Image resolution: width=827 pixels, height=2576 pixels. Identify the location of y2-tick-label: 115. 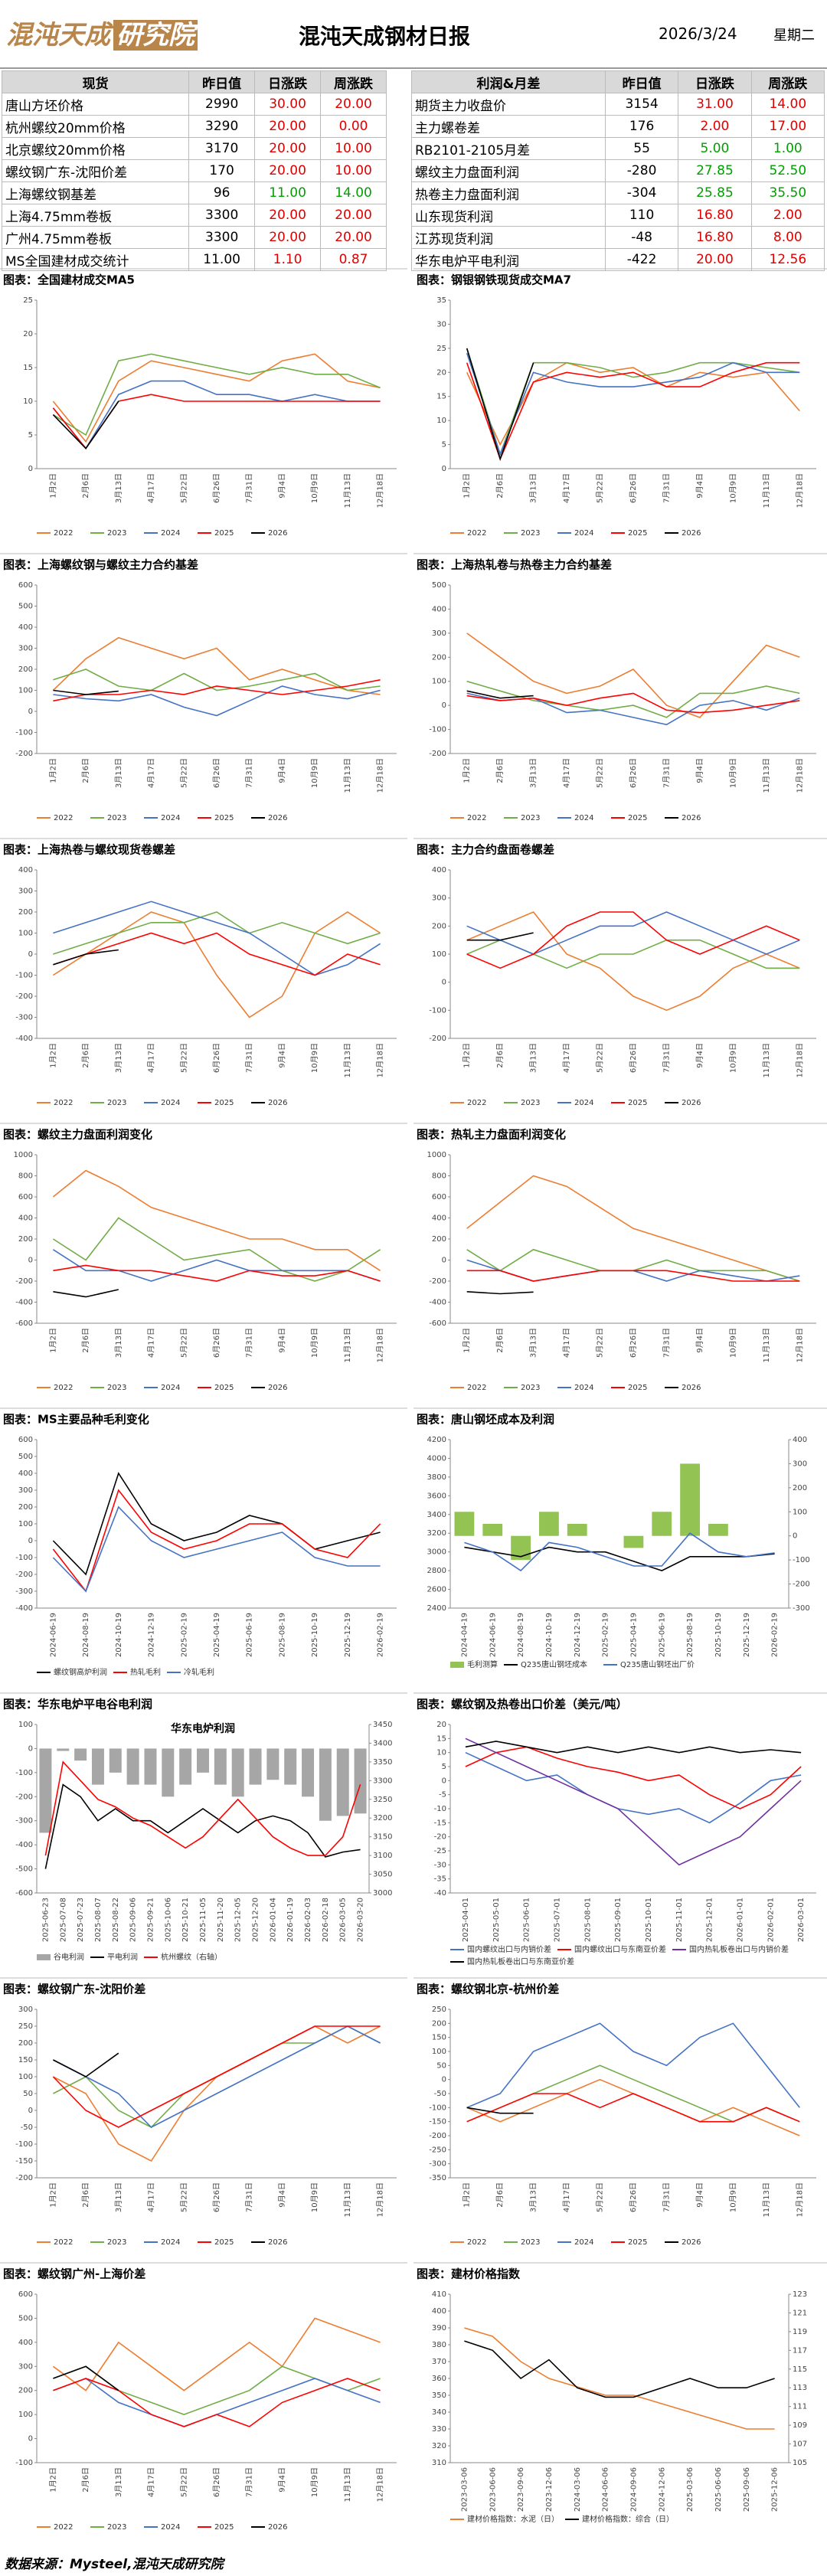
(800, 2369).